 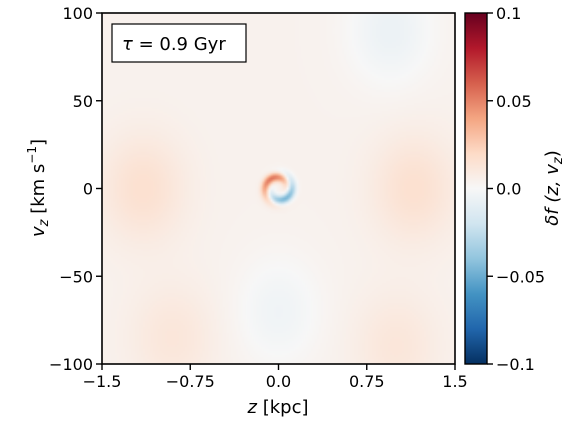 What do you see at coordinates (190, 381) in the screenshot?
I see `x-tick-label: −0.75` at bounding box center [190, 381].